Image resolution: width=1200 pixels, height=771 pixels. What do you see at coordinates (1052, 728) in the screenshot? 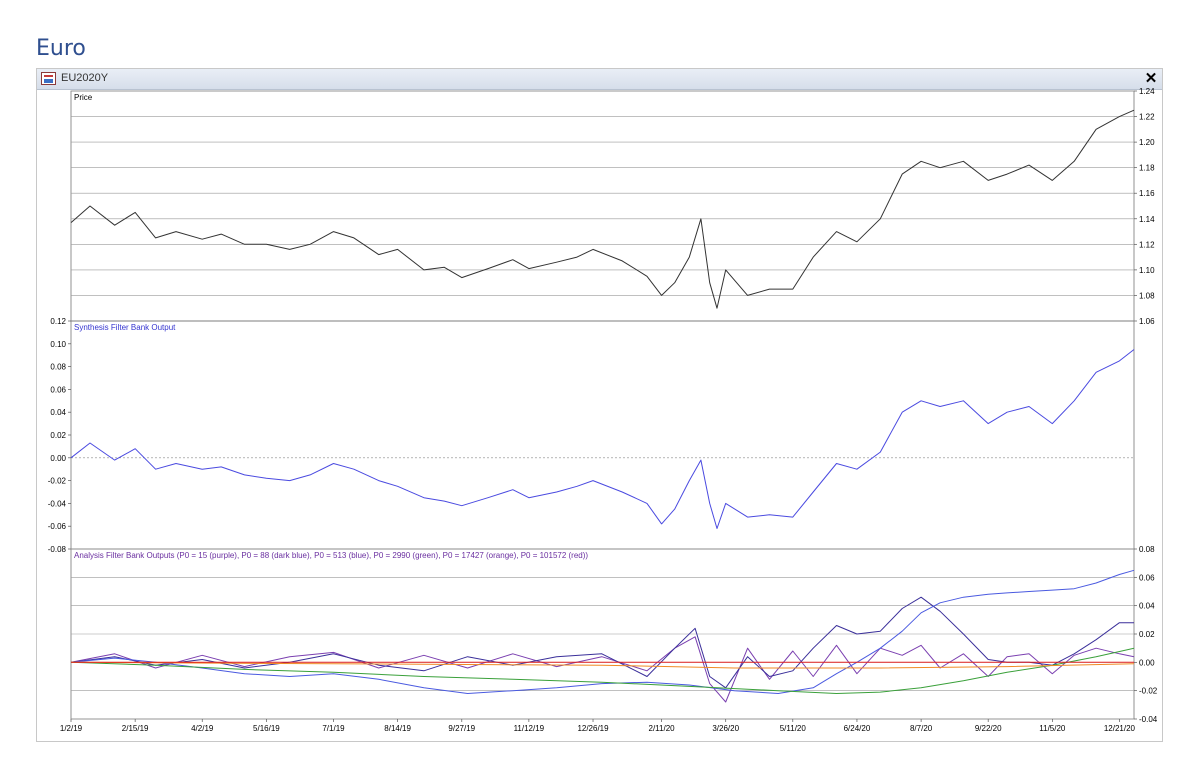
I see `xtick-label-15: 11/5/20` at bounding box center [1052, 728].